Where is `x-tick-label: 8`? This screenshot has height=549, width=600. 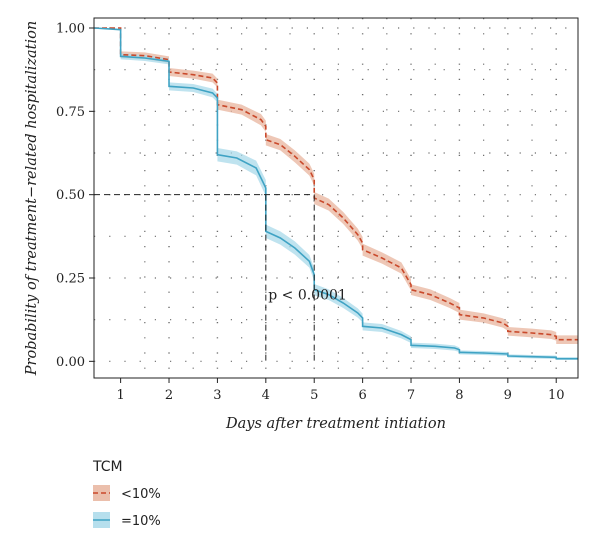 x-tick-label: 8 is located at coordinates (459, 395).